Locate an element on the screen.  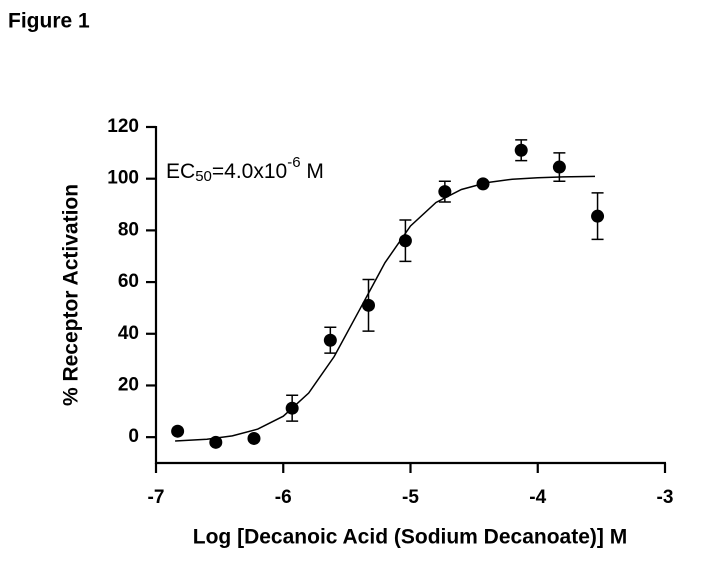
annotation: EC50=4.0x10-6 M is located at coordinates (245, 169).